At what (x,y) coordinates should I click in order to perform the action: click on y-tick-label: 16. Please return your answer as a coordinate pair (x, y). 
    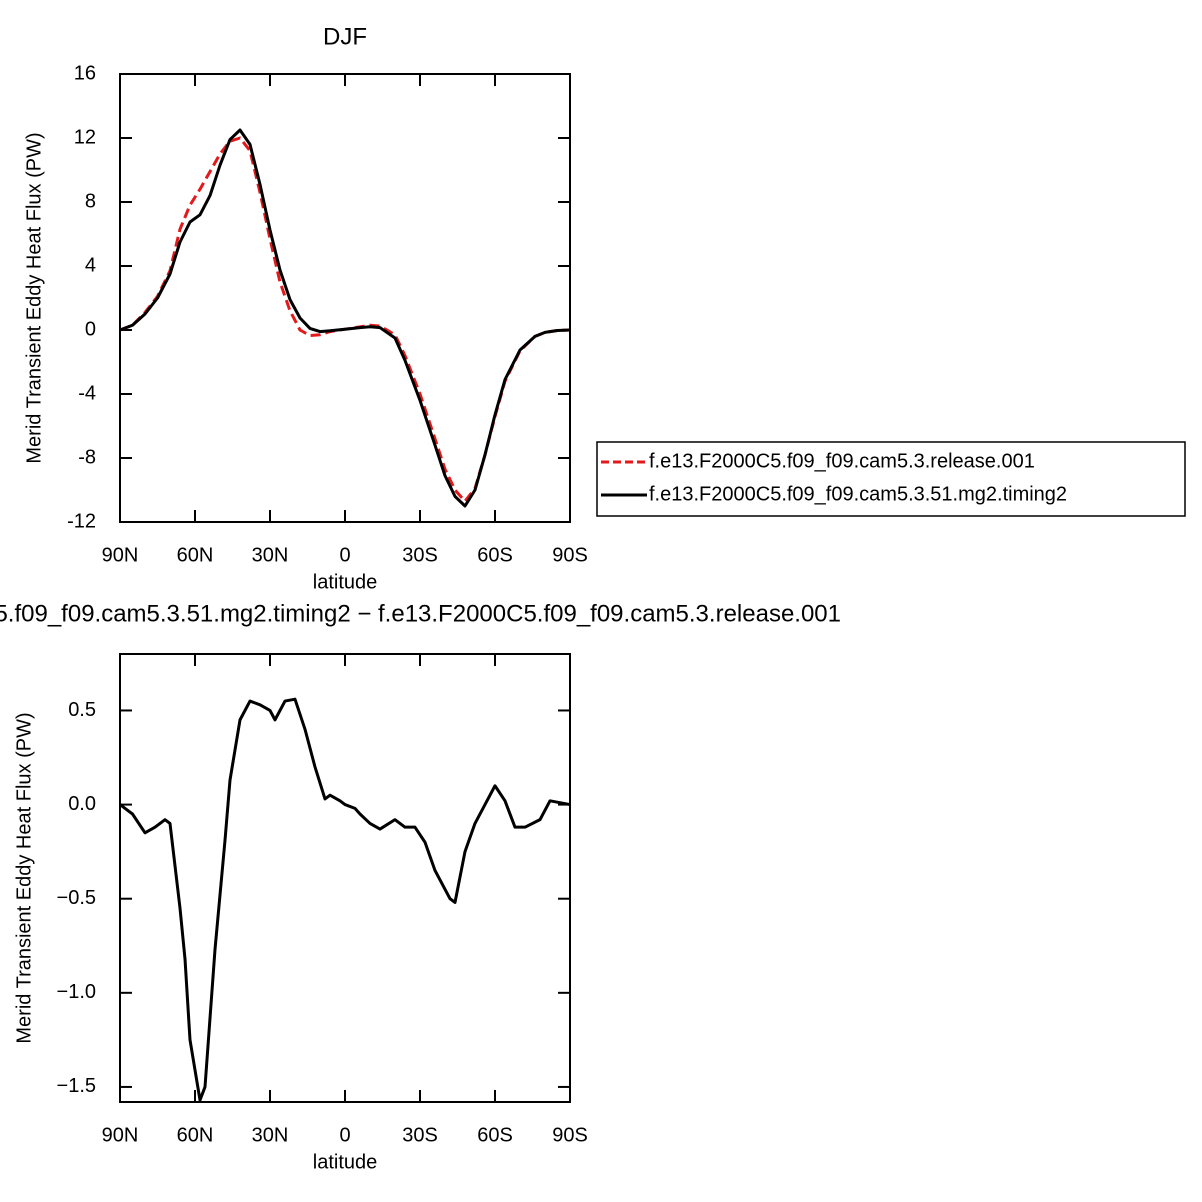
    Looking at the image, I should click on (85, 73).